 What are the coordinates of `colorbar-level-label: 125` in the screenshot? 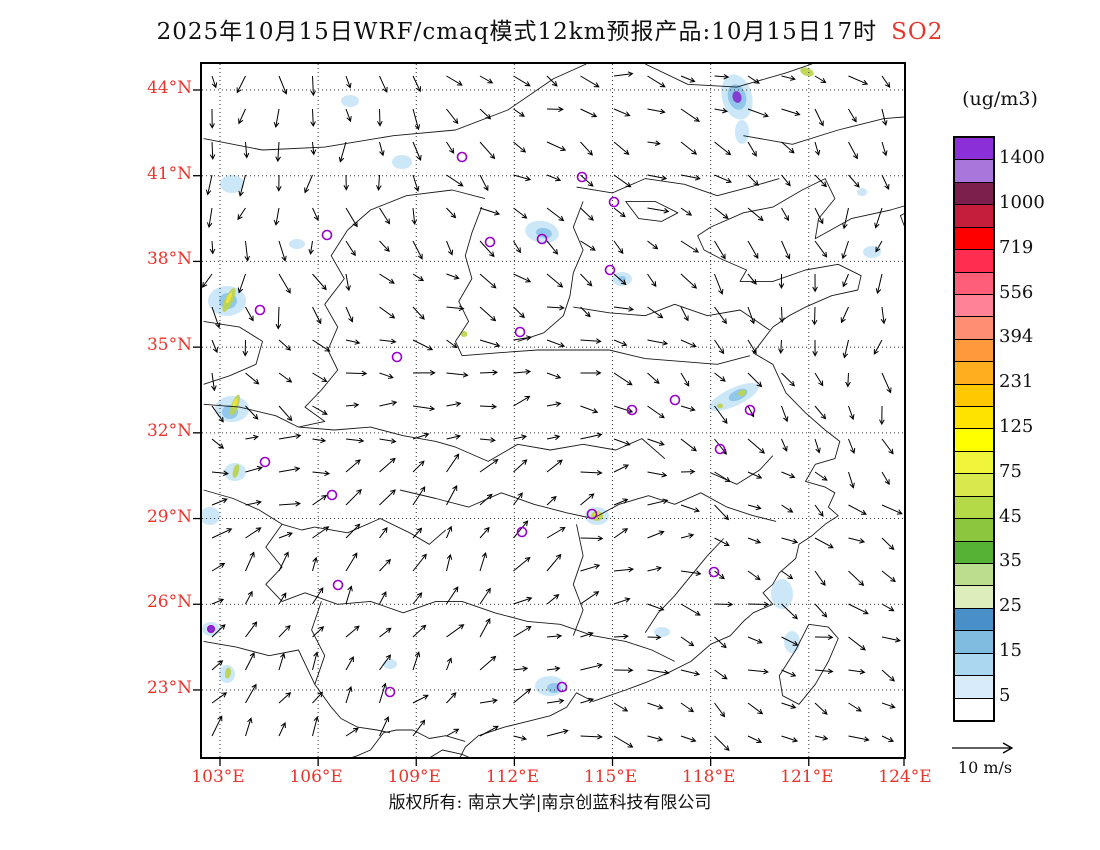 It's located at (1016, 426).